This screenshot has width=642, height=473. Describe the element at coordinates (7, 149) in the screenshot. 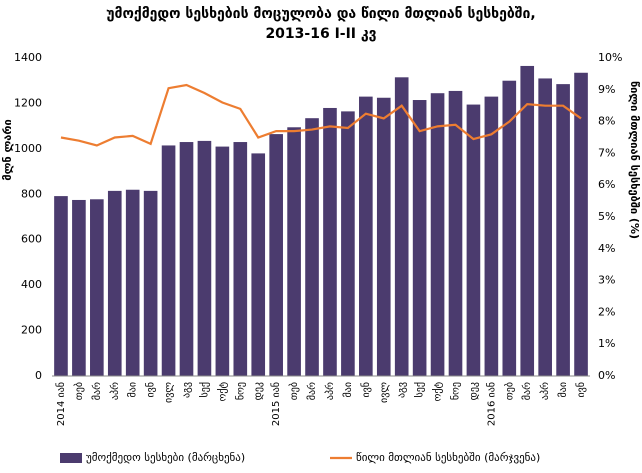

I see `y-axis-title: მლნ ლარი` at that location.